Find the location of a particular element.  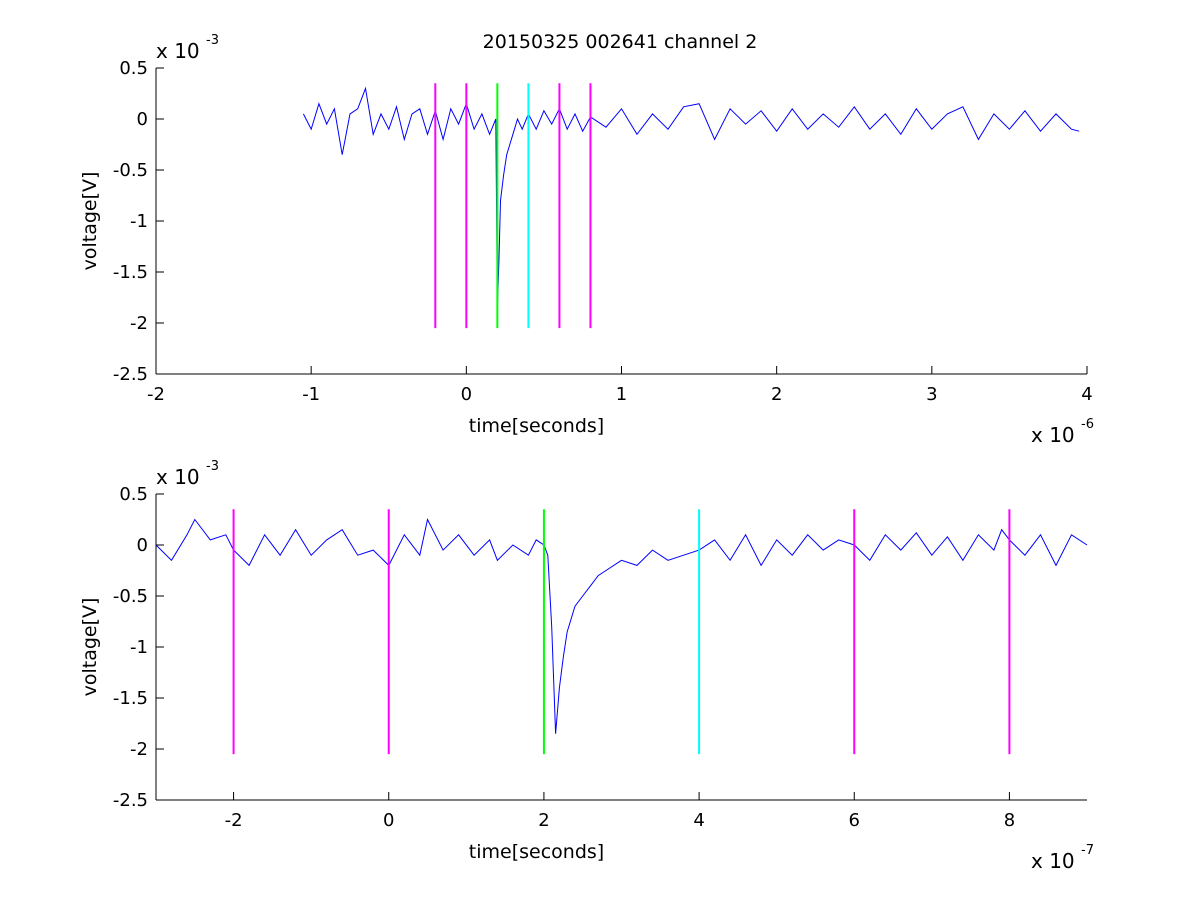

x-exponent-power: -6 is located at coordinates (1087, 424).